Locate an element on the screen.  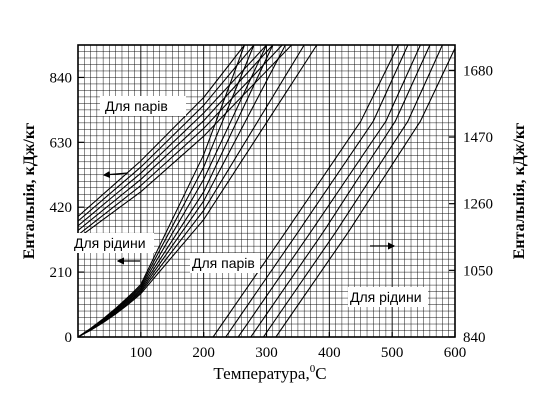
annotation-liquid-left: Для рідини is located at coordinates (110, 243).